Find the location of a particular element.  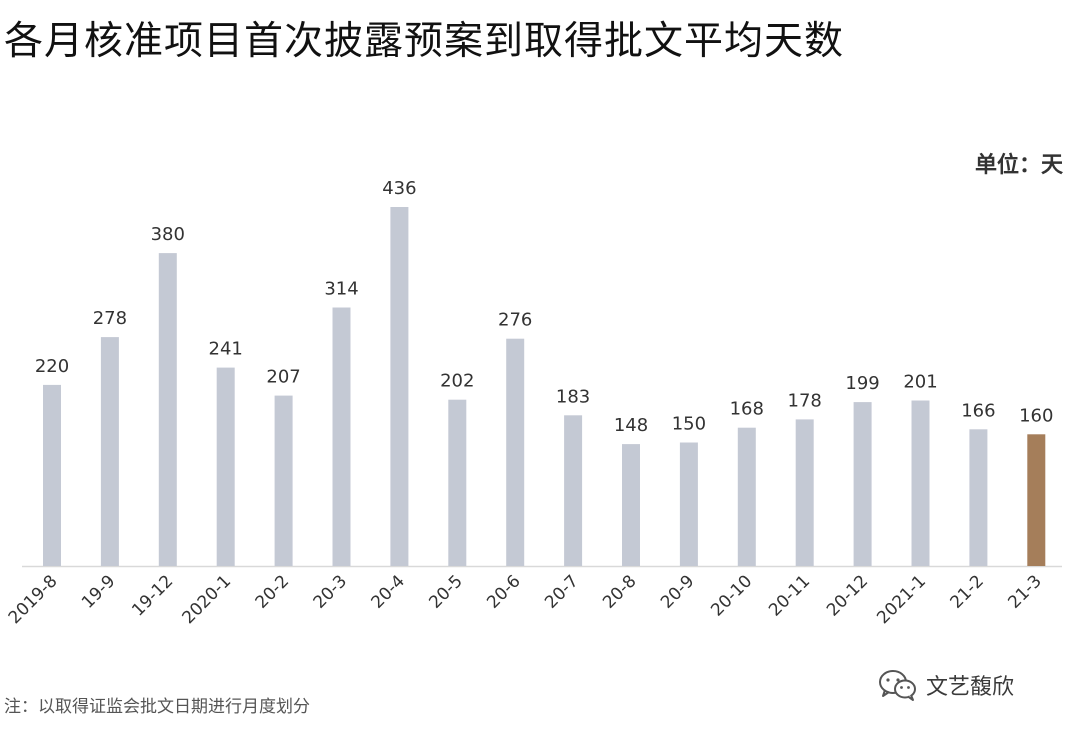

wechat-icon is located at coordinates (897, 685).